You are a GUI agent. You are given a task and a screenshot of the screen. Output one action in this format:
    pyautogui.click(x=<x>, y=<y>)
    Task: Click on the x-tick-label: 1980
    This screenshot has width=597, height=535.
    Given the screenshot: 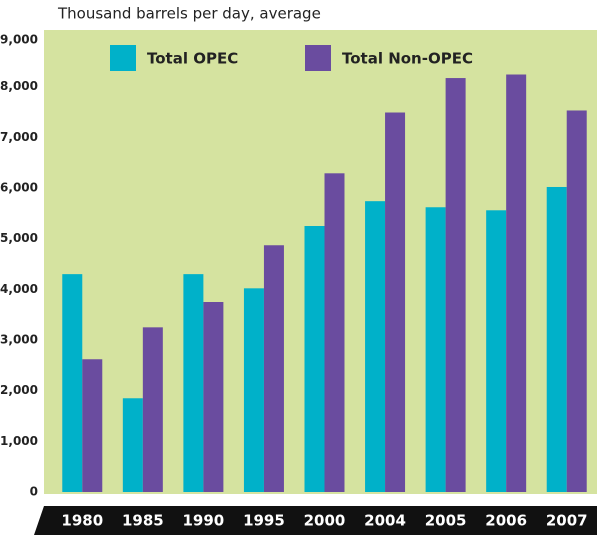 What is the action you would take?
    pyautogui.click(x=82, y=521)
    